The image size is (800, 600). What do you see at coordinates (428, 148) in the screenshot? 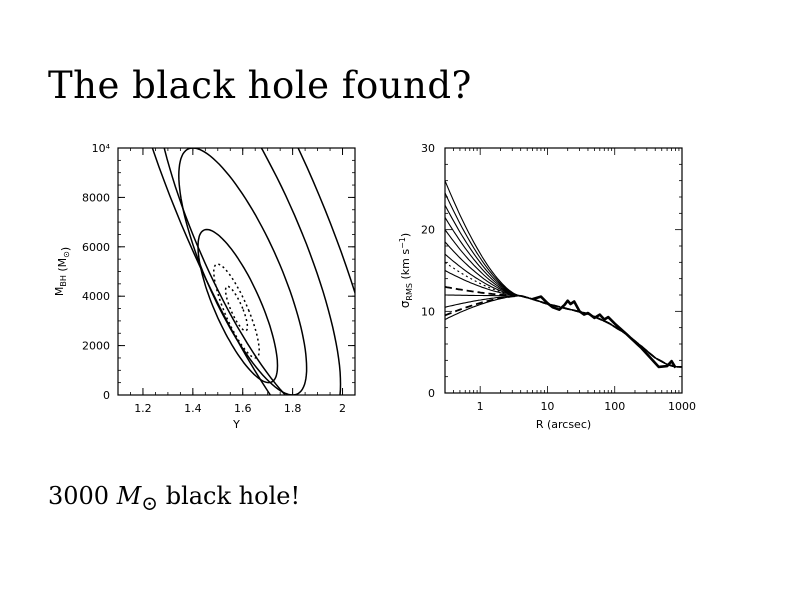
I see `y-tick-label: 30` at bounding box center [428, 148].